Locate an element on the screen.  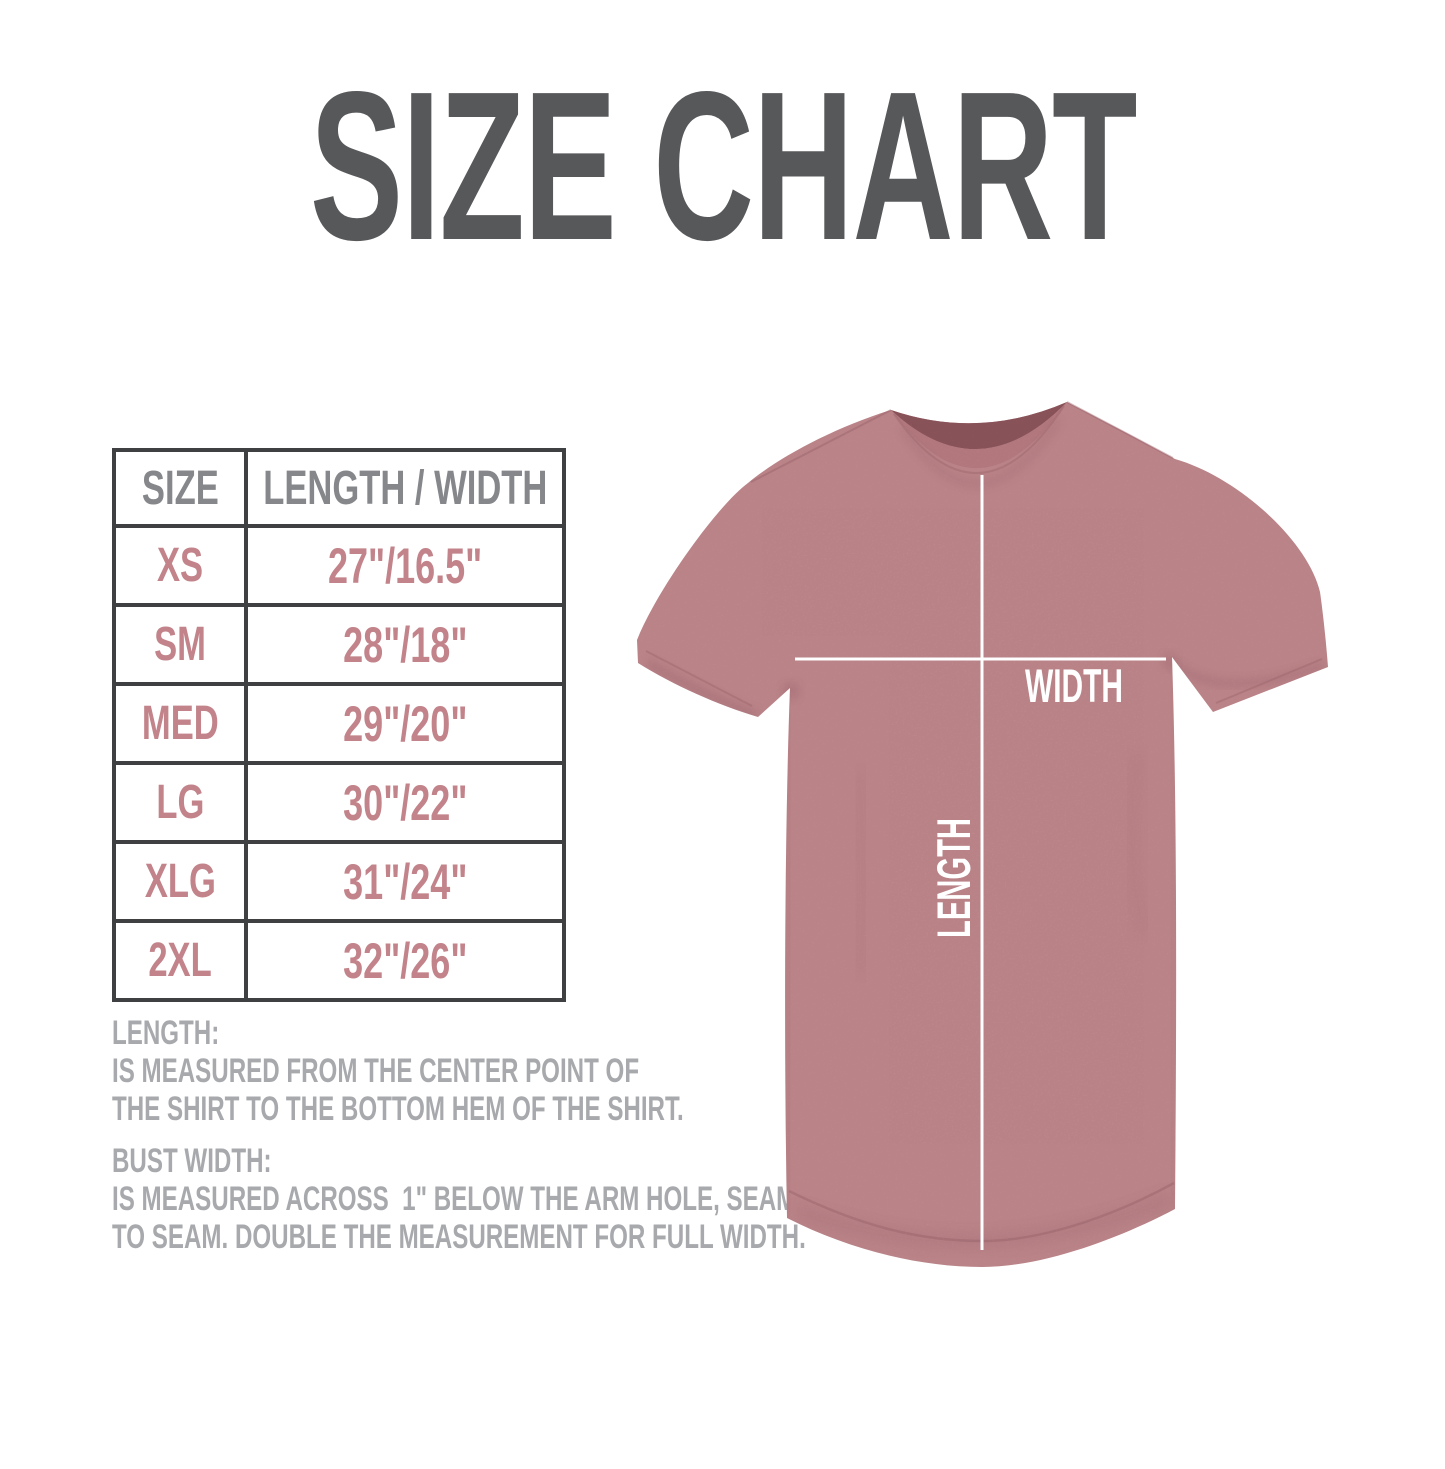
table-row-2xl-size: 2XL is located at coordinates (180, 960).